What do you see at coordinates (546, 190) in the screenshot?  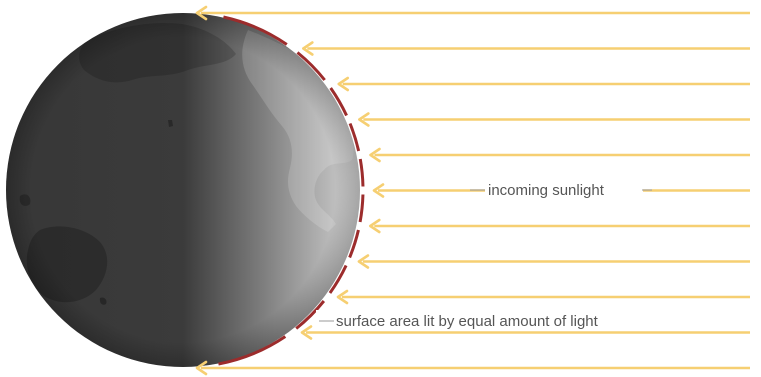 I see `incoming-sunlight-label: incoming sunlight` at bounding box center [546, 190].